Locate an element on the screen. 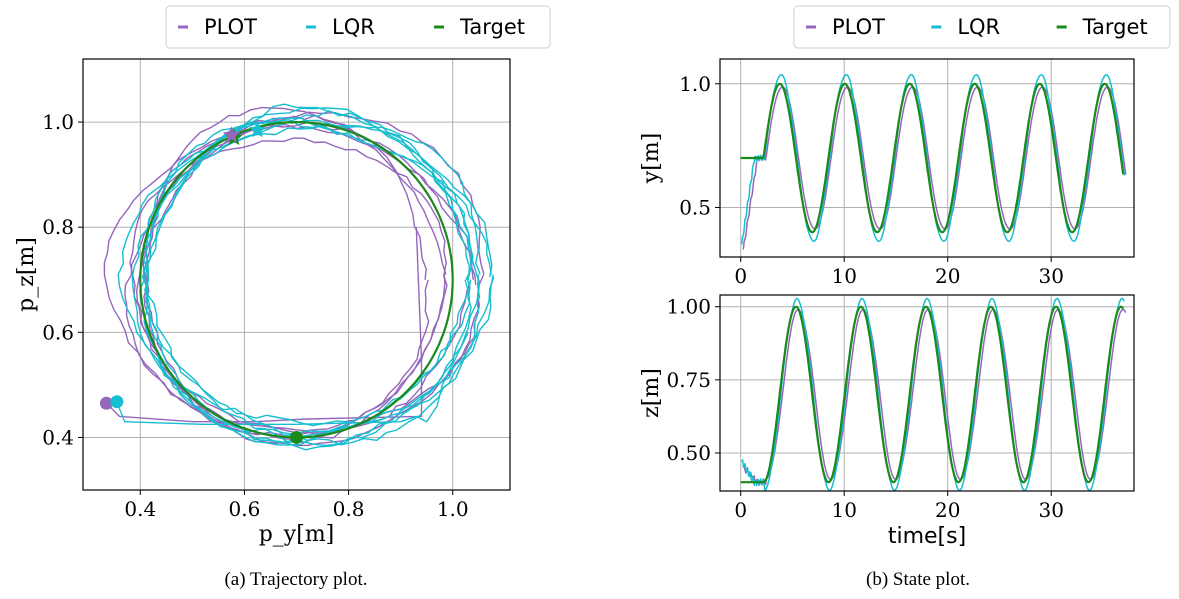 This screenshot has width=1179, height=599. plot-series-line is located at coordinates (934, 168).